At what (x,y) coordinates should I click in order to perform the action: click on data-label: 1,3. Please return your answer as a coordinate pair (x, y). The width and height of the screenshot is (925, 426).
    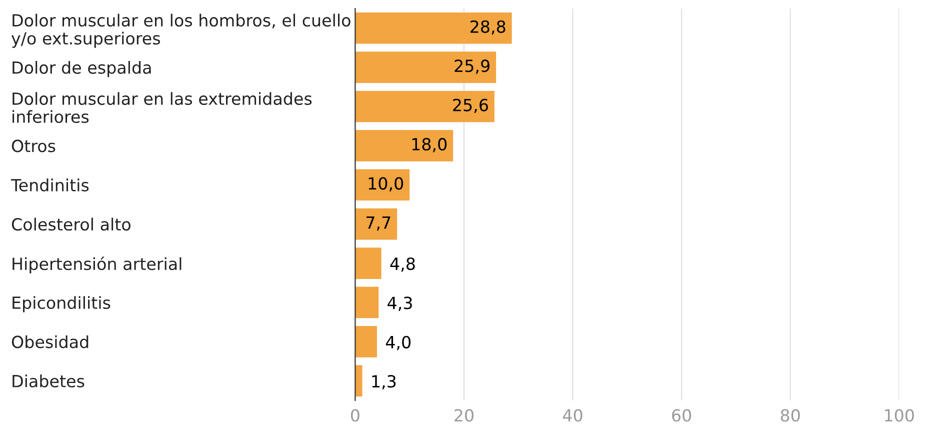
    Looking at the image, I should click on (384, 382).